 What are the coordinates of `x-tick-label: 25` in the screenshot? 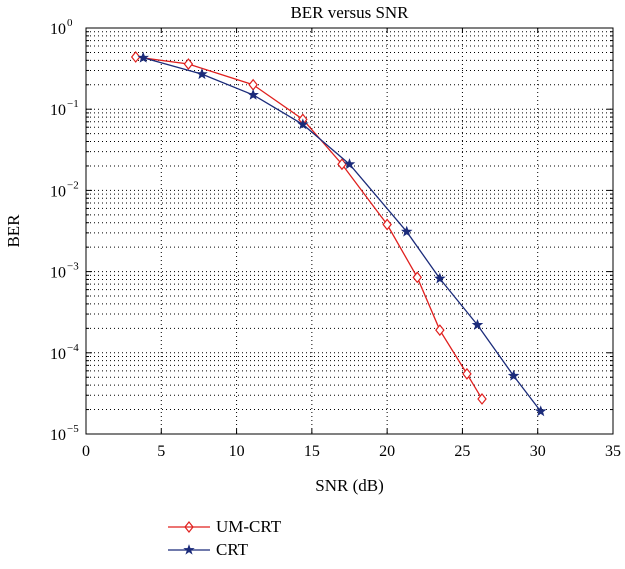 It's located at (462, 451).